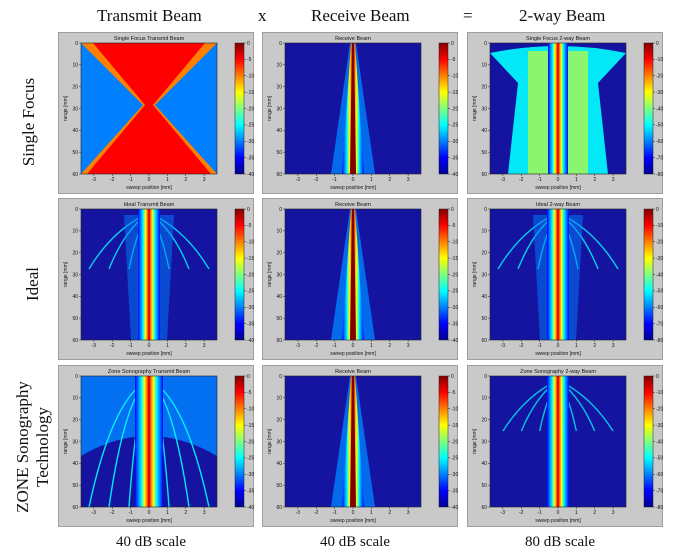 The image size is (676, 554). What do you see at coordinates (558, 372) in the screenshot?
I see `panel-title: Zone Sonography 2-way Beam` at bounding box center [558, 372].